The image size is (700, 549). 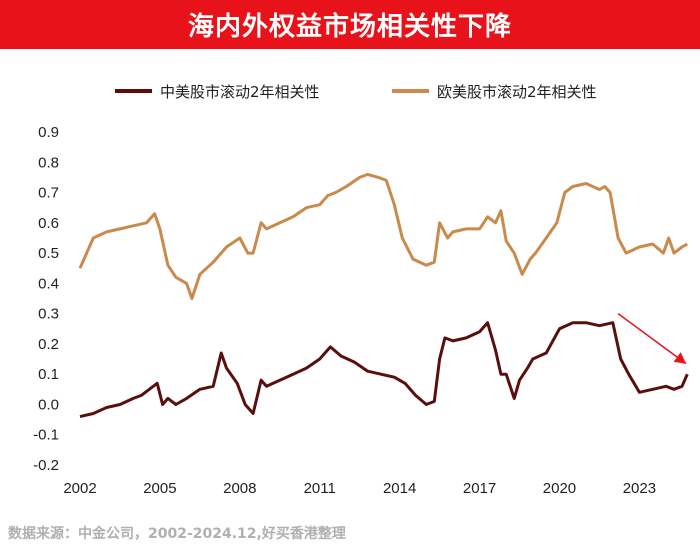 What do you see at coordinates (159, 488) in the screenshot?
I see `x-tick-label: 2005` at bounding box center [159, 488].